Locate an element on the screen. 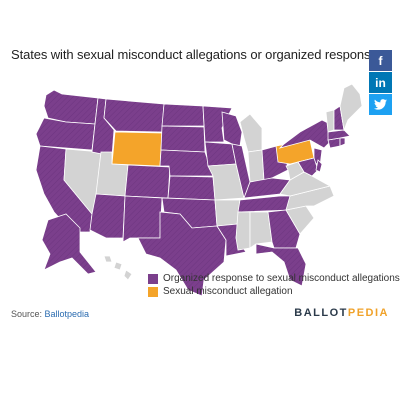 The image size is (400, 400). legend-swatch-organized is located at coordinates (153, 278).